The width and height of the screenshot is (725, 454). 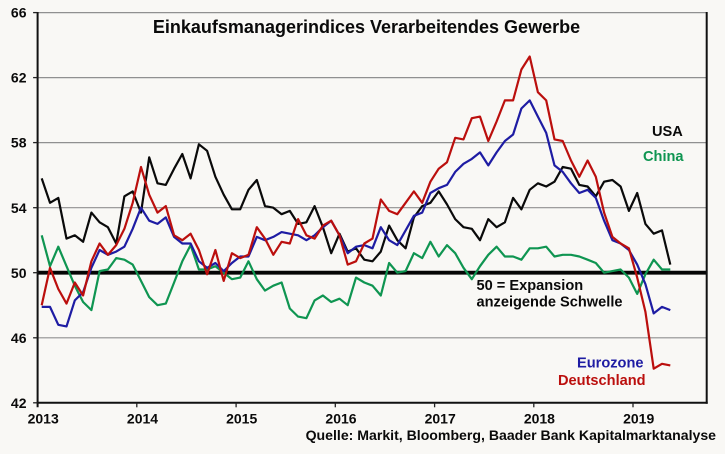 What do you see at coordinates (530, 286) in the screenshot?
I see `svg-text: 50 = Expansion` at bounding box center [530, 286].